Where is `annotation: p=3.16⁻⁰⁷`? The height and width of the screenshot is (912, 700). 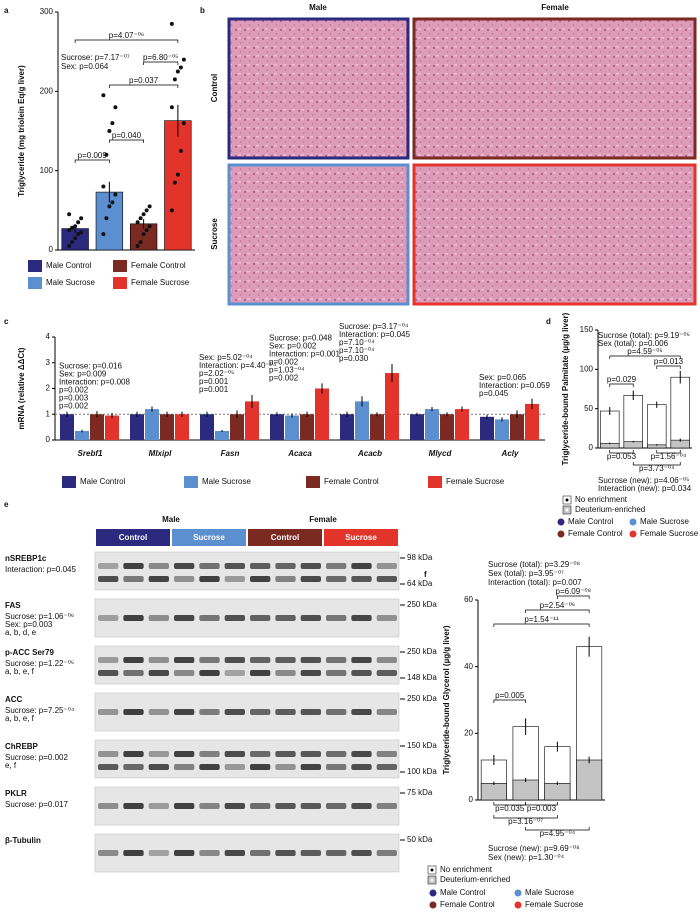
annotation: p=3.16⁻⁰⁷ is located at coordinates (525, 821).